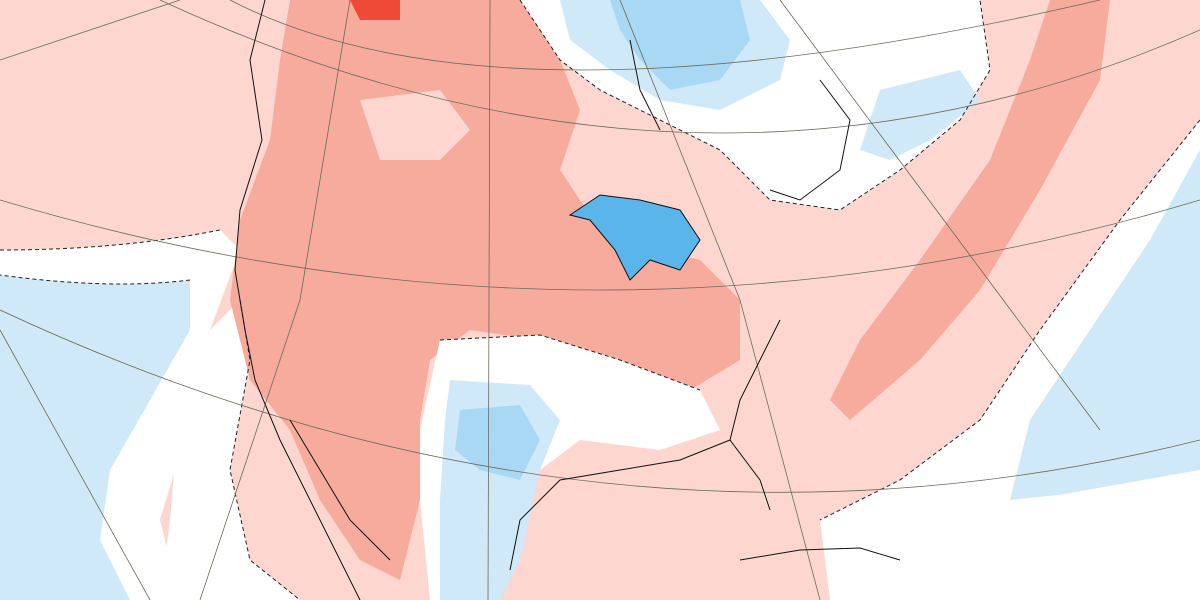 The width and height of the screenshot is (1200, 600). What do you see at coordinates (375, 10) in the screenshot?
I see `hot-area` at bounding box center [375, 10].